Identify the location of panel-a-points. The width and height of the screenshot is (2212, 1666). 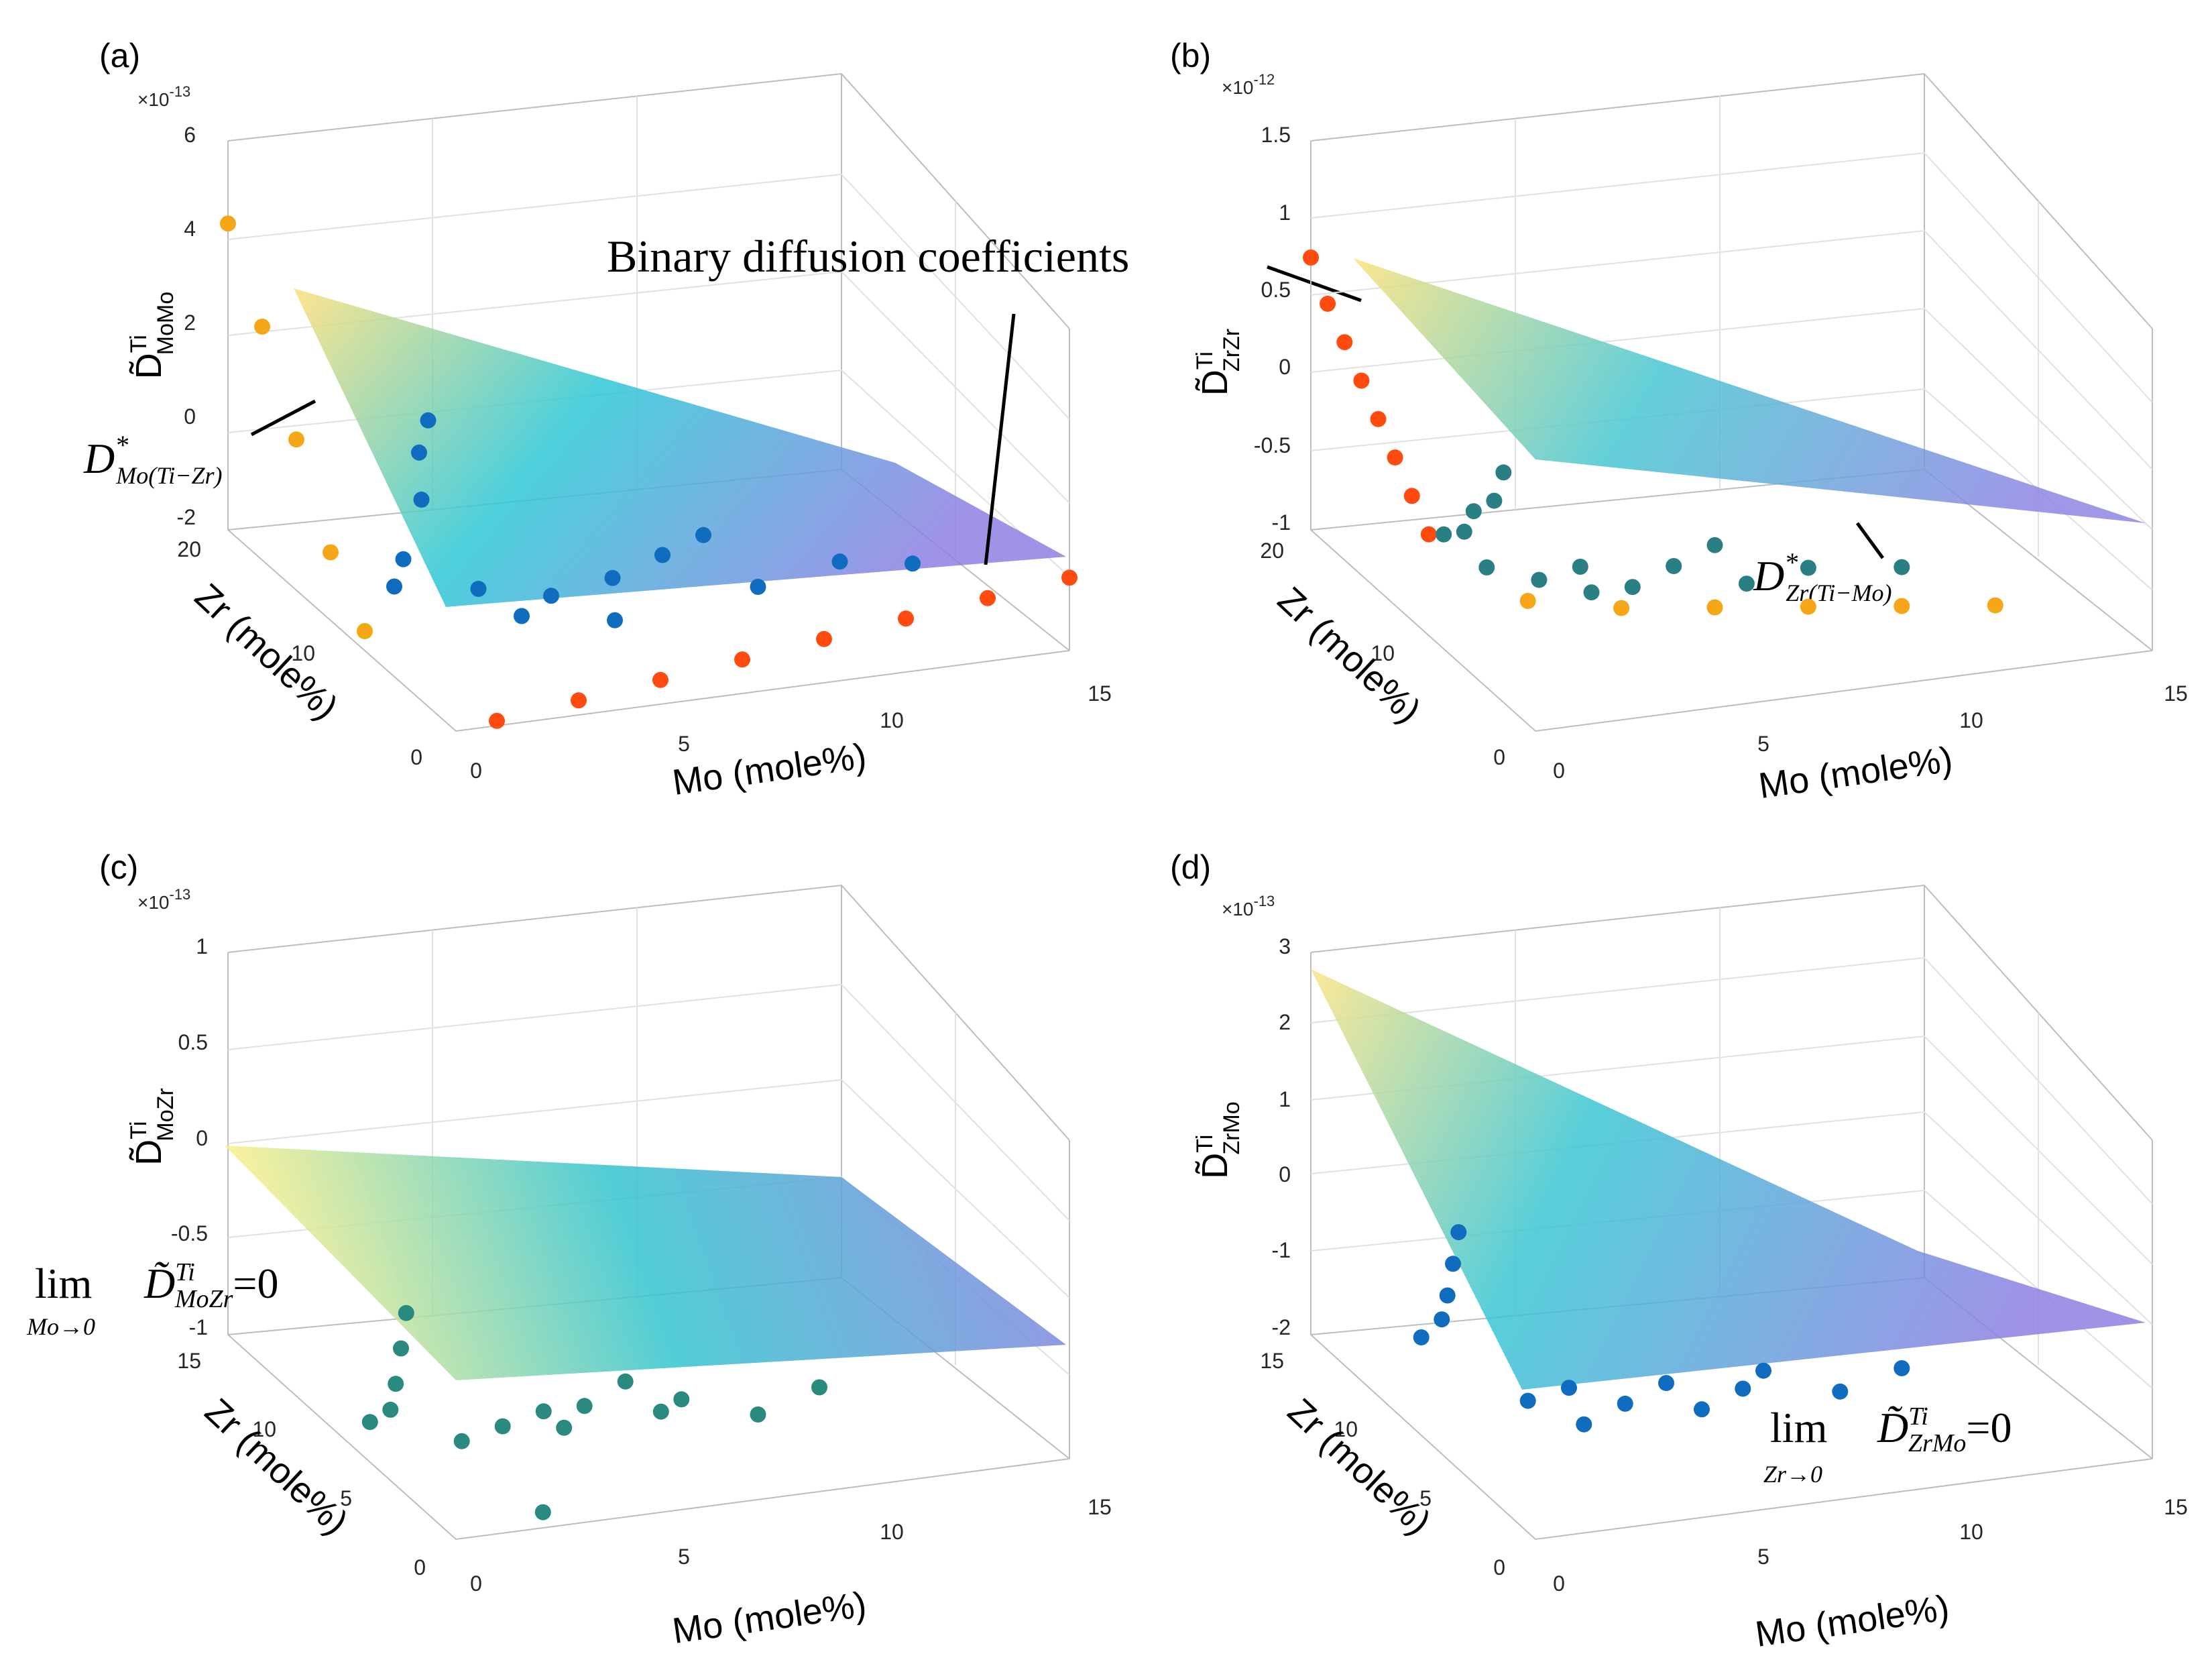
(649, 472).